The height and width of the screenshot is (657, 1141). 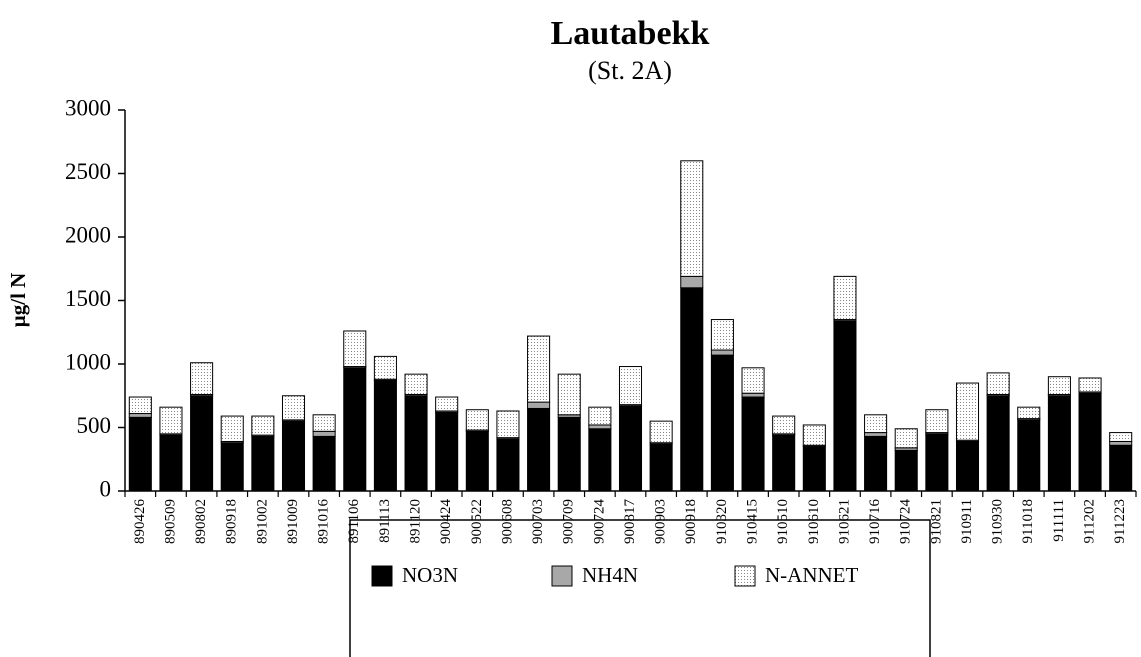 I want to click on x-tick-label: 890509, so click(x=170, y=521).